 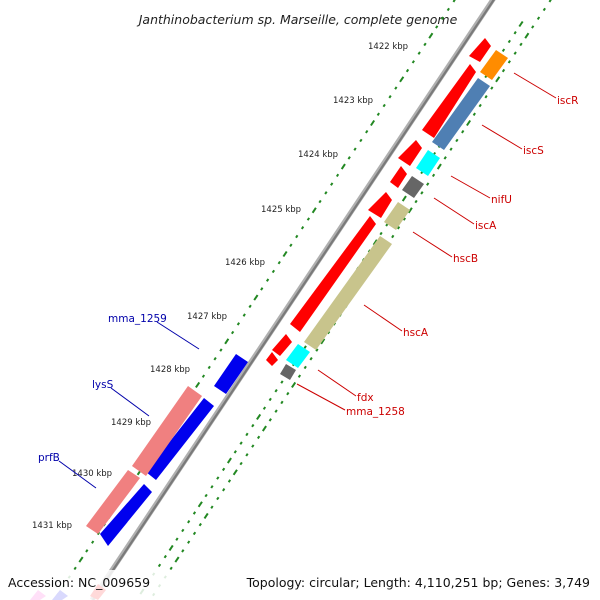 What do you see at coordinates (413, 187) in the screenshot?
I see `iscA-gene` at bounding box center [413, 187].